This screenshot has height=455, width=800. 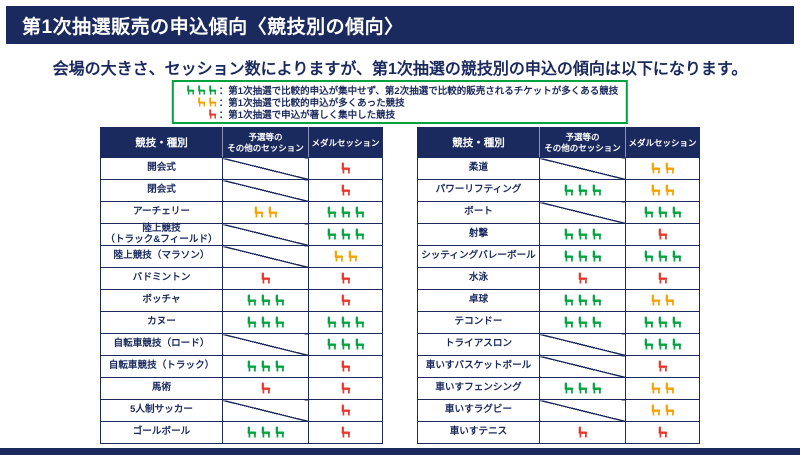 I want to click on page-title: 第1次抽選販売の申込傾向〈競技別の傾向〉, so click(x=213, y=27).